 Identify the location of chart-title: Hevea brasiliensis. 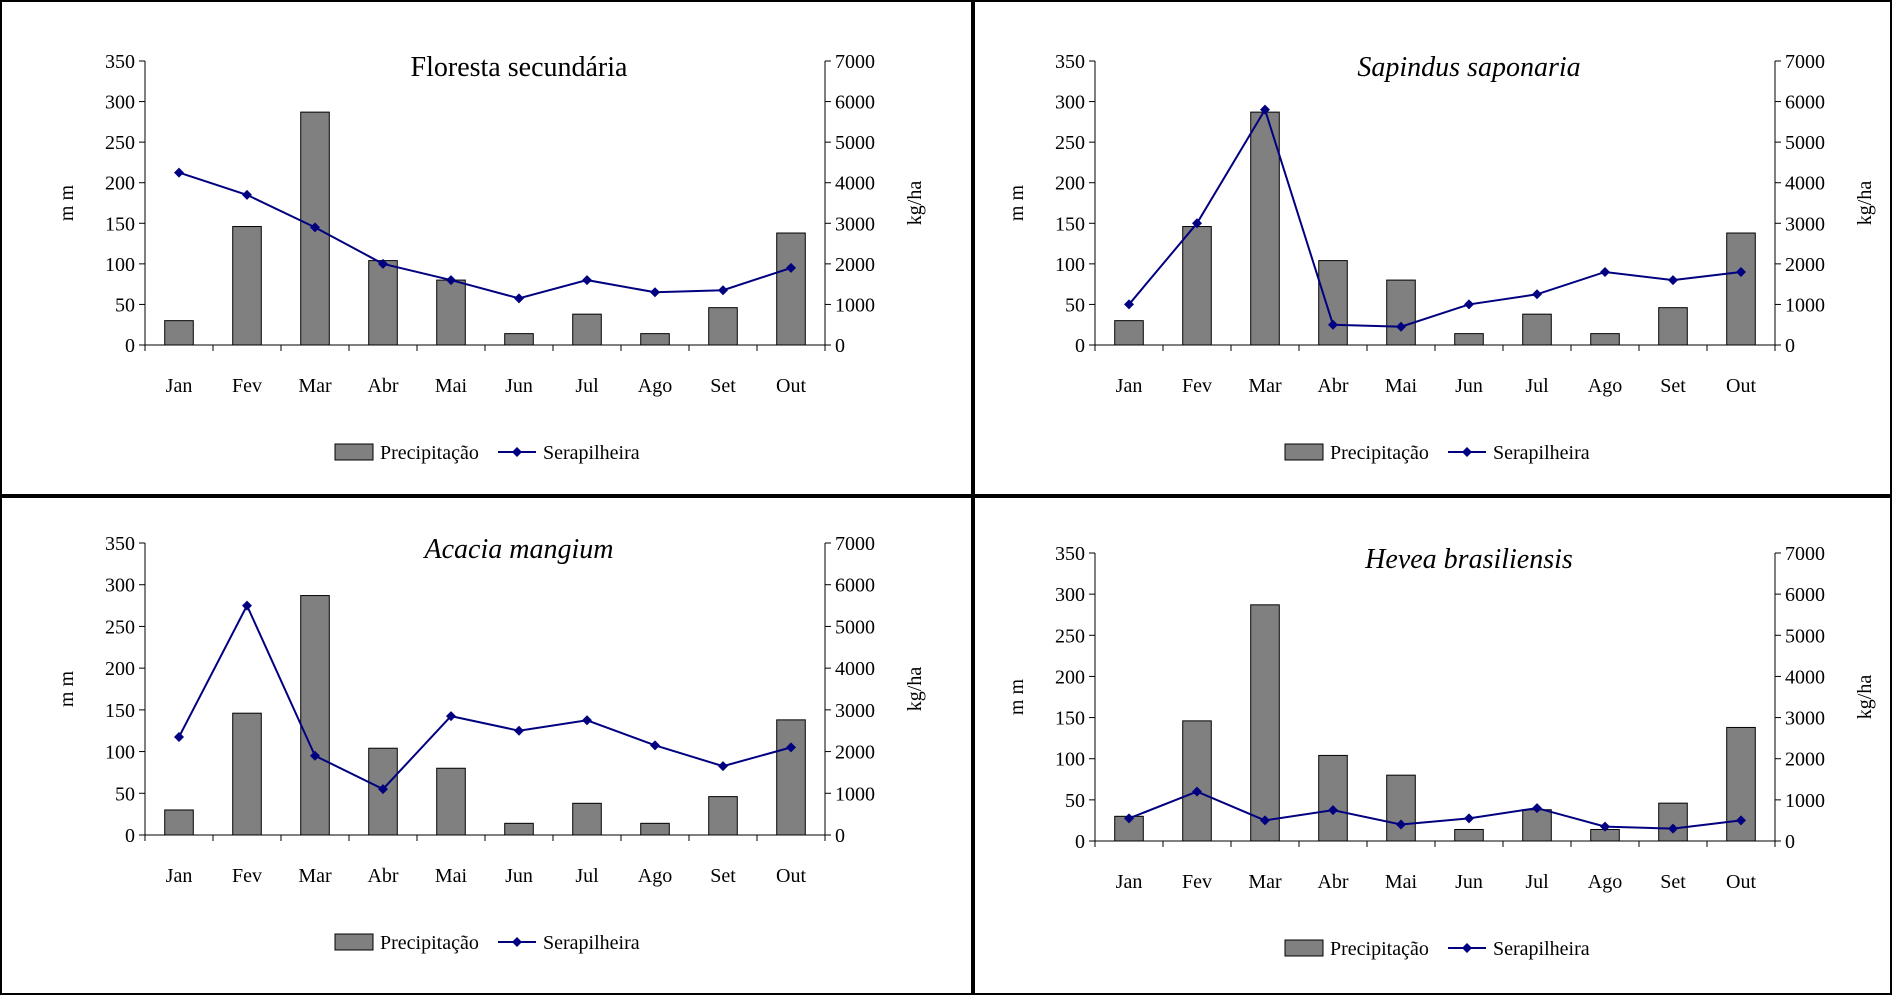
(1468, 559).